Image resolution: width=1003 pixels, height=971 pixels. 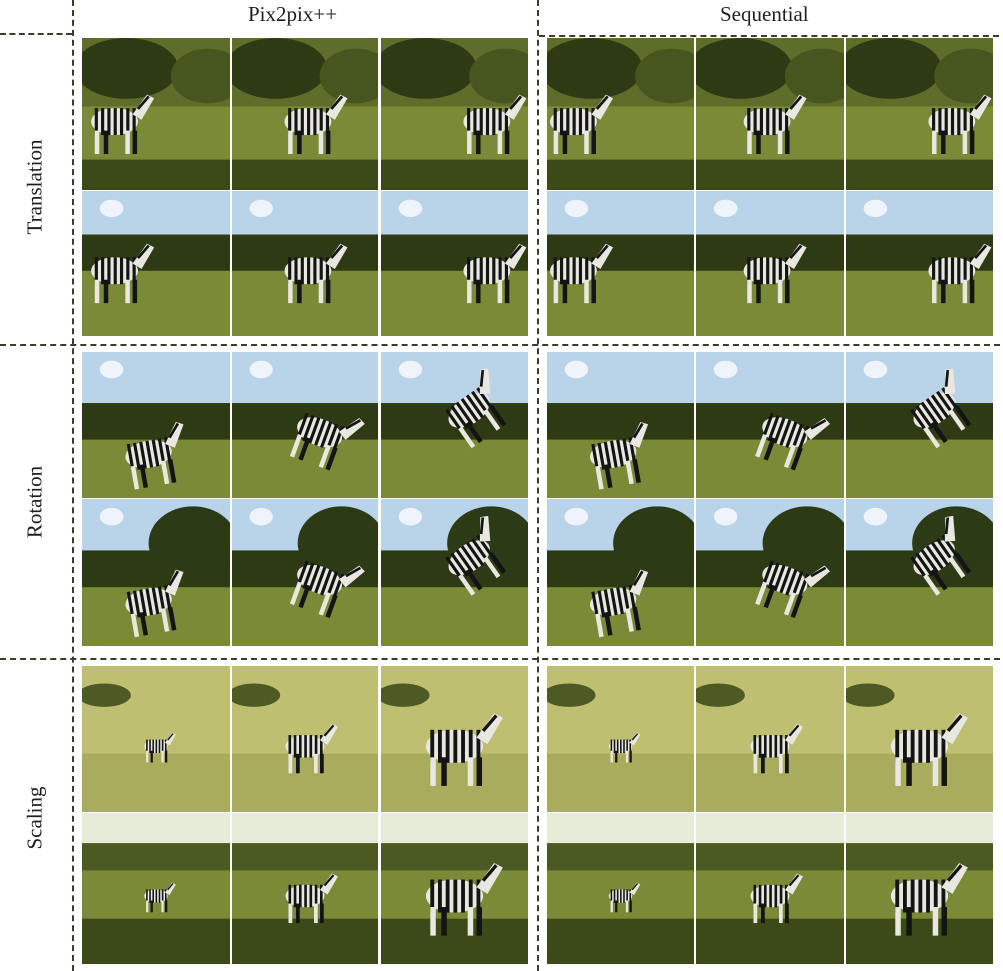 I want to click on divider-middle, so click(x=538, y=485).